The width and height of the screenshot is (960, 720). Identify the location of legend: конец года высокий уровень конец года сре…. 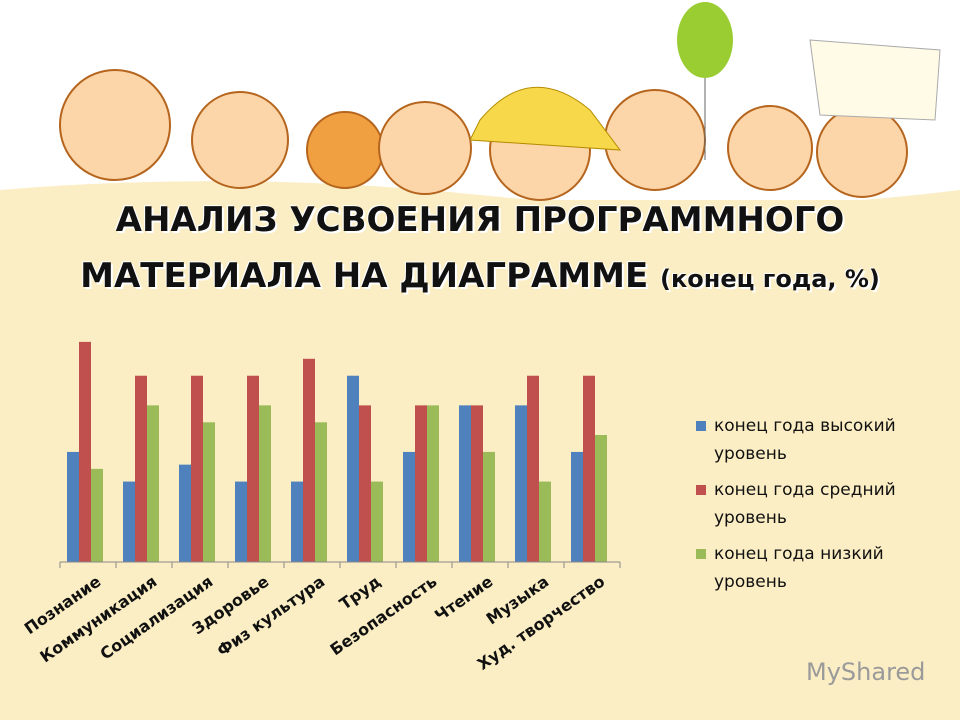
(814, 508).